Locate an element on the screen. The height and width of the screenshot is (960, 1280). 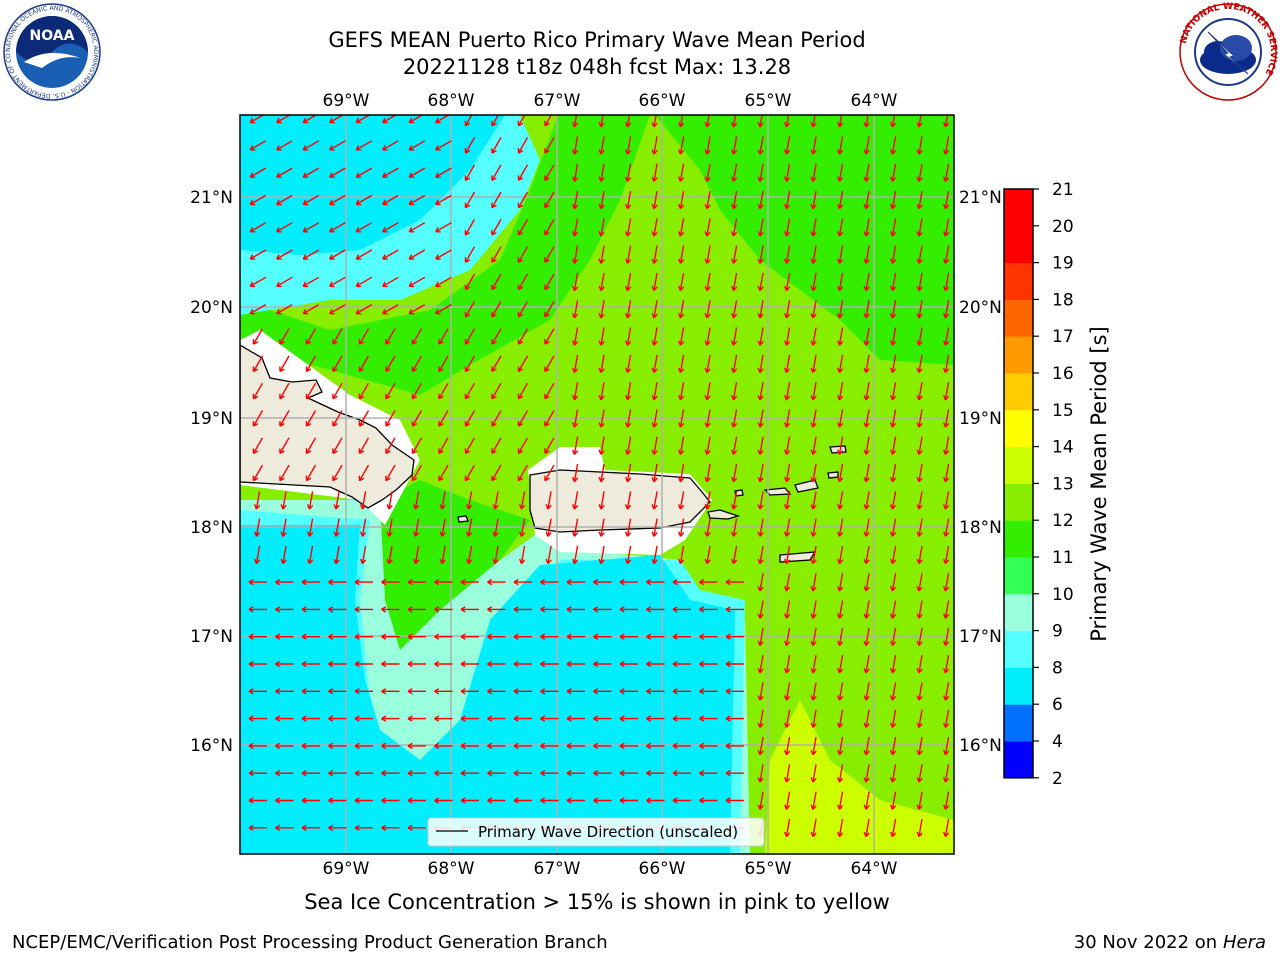
nws-logo: NATIONAL WEATHER SERVICE is located at coordinates (1228, 51).